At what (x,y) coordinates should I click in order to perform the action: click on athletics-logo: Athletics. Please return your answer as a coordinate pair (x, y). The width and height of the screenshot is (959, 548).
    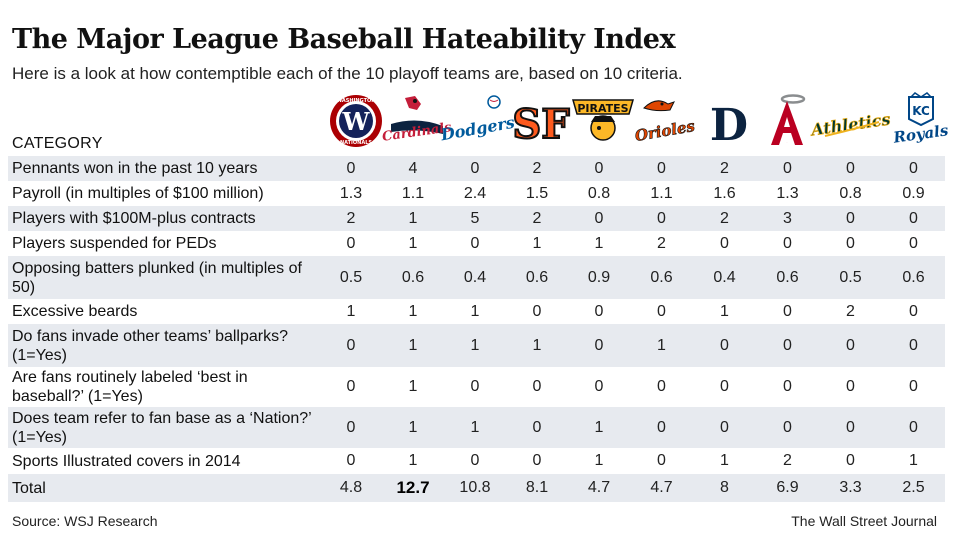
    Looking at the image, I should click on (850, 121).